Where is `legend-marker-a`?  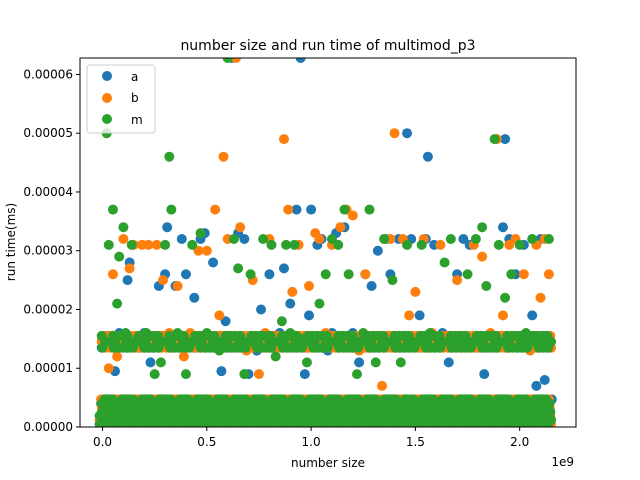 legend-marker-a is located at coordinates (107, 76).